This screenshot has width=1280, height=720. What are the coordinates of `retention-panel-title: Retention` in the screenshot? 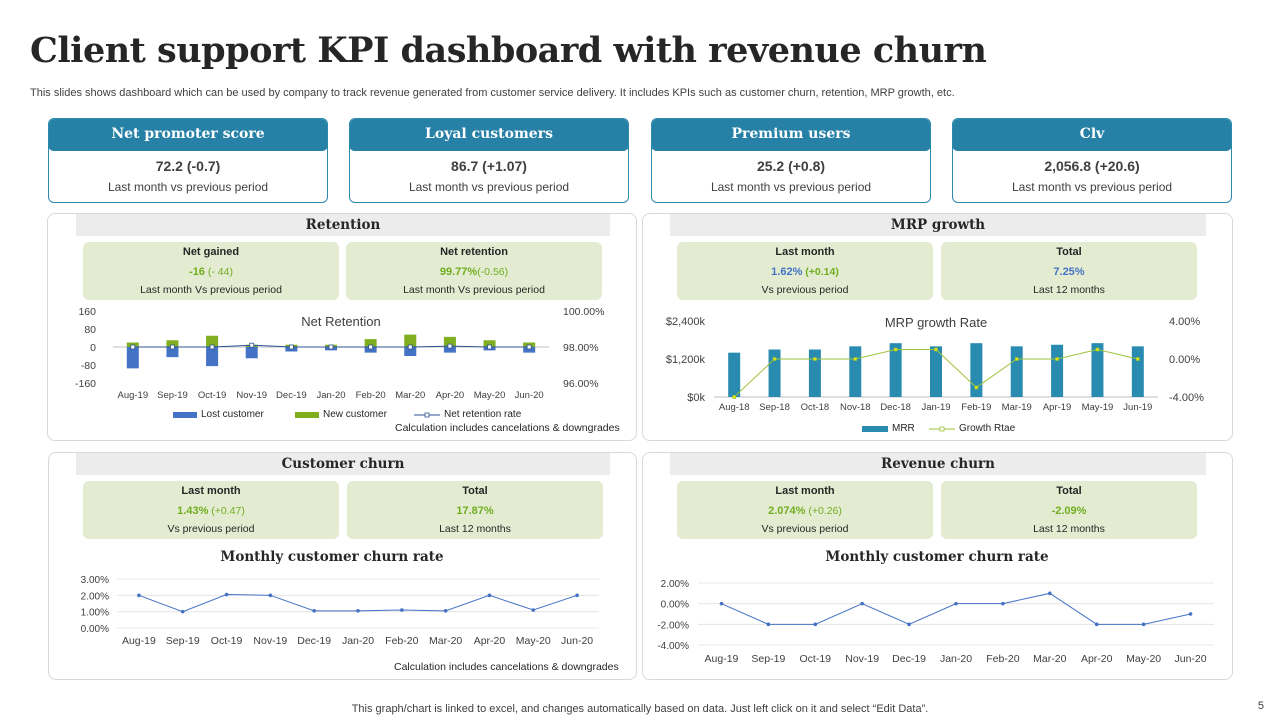 It's located at (343, 225).